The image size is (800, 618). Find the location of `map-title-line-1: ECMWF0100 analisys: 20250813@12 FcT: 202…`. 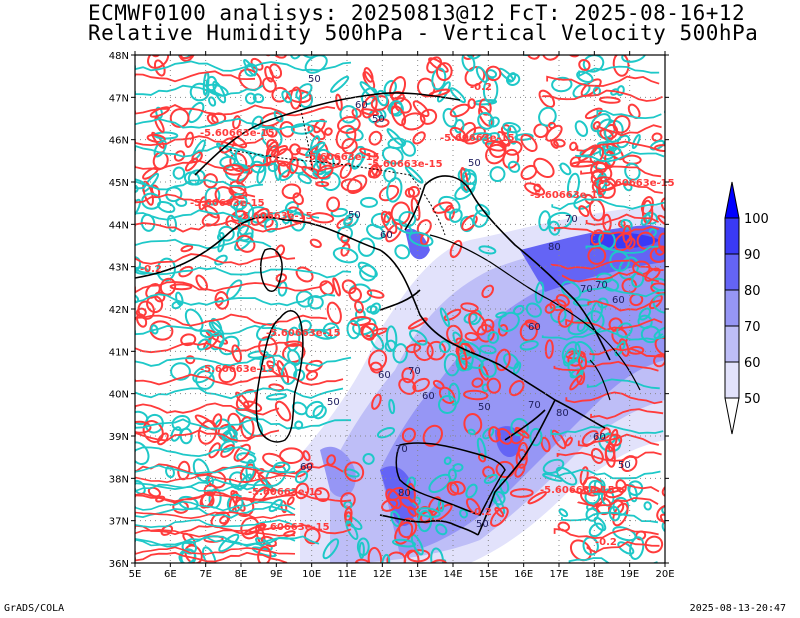

map-title-line-1: ECMWF0100 analisys: 20250813@12 FcT: 202… is located at coordinates (417, 13).